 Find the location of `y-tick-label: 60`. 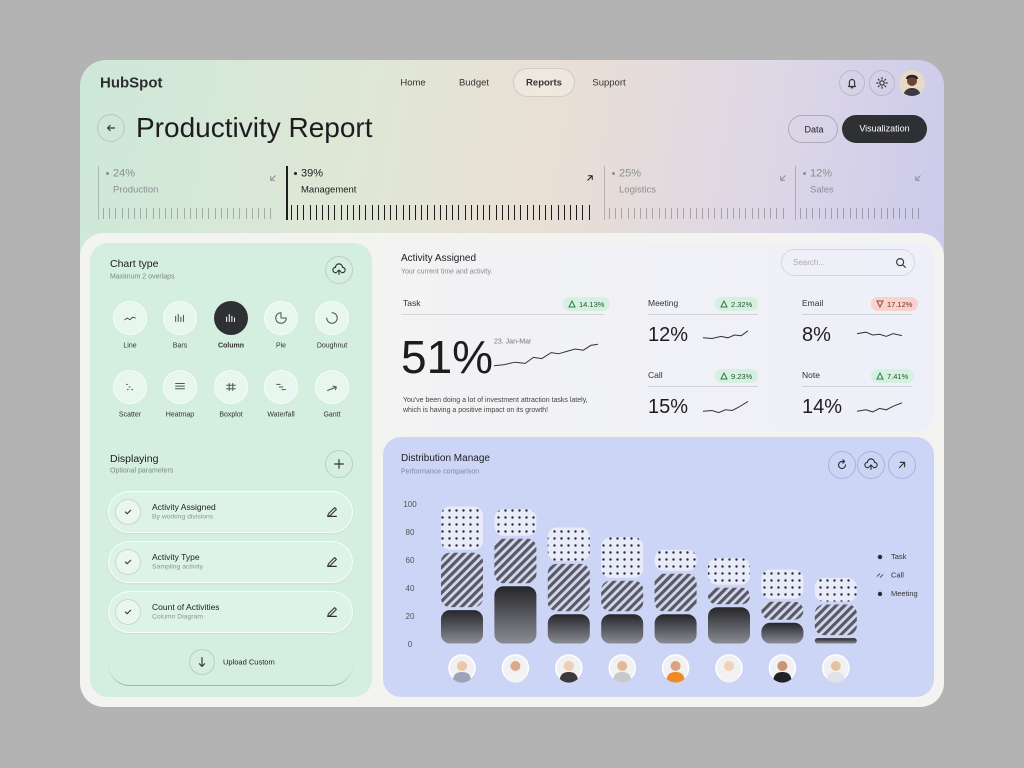

y-tick-label: 60 is located at coordinates (410, 560).